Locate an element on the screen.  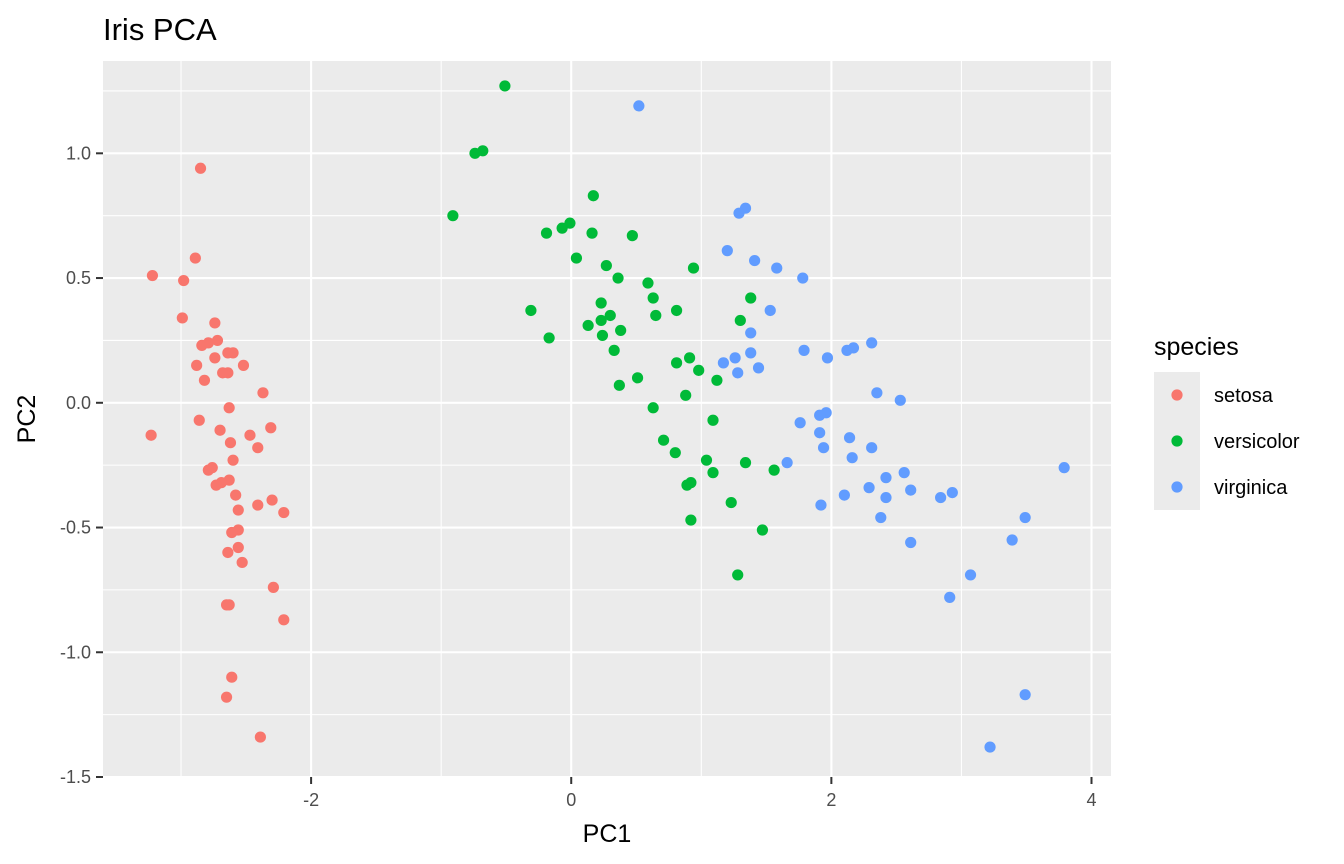
legend-key-versicolor is located at coordinates (1177, 441).